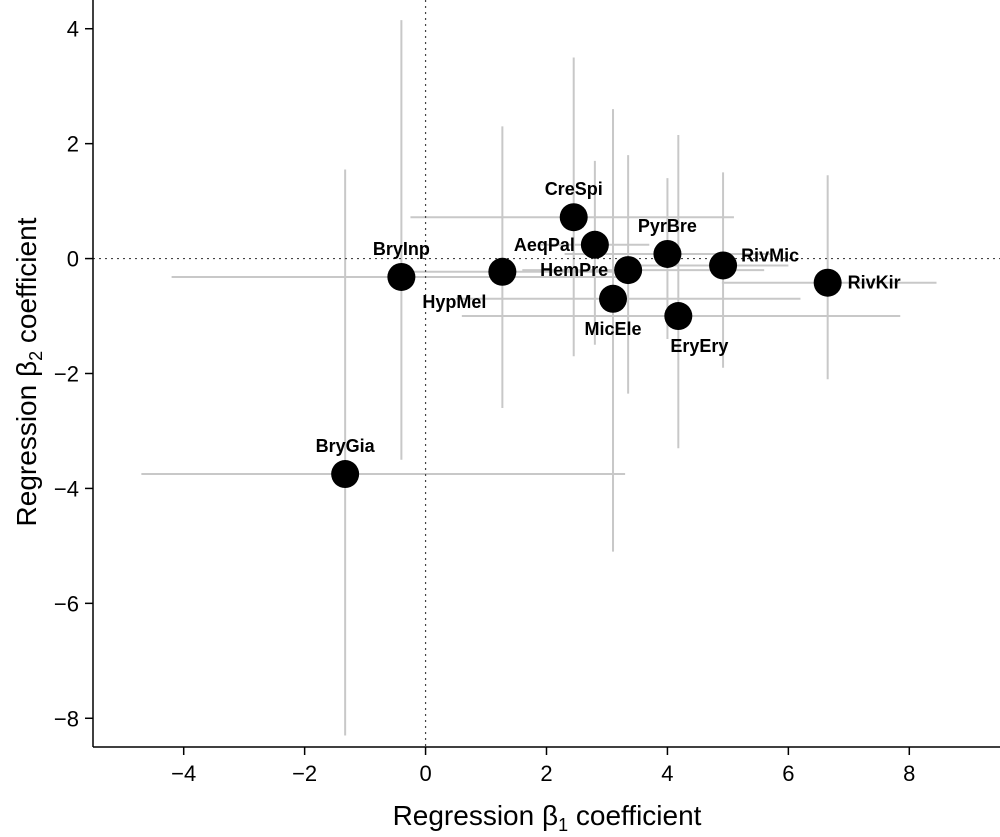 This screenshot has width=1000, height=837. I want to click on x-tick-label: 0, so click(425, 773).